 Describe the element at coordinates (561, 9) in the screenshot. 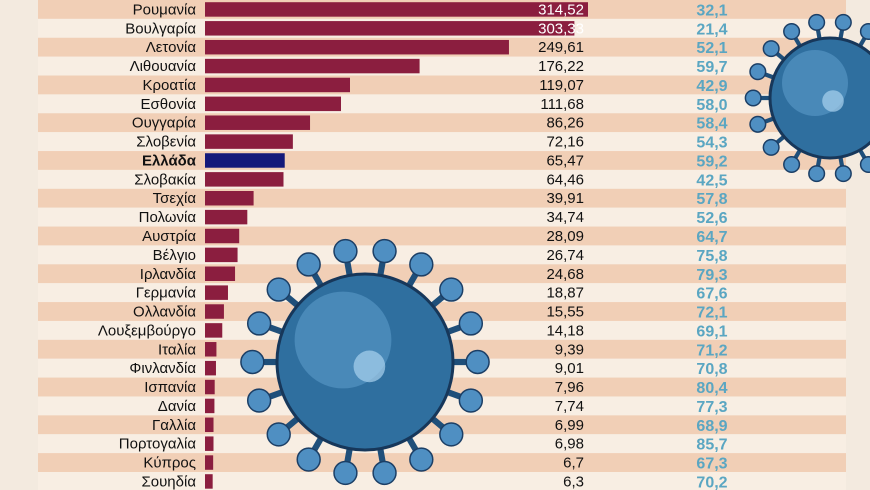

I see `value-label: 314,52` at that location.